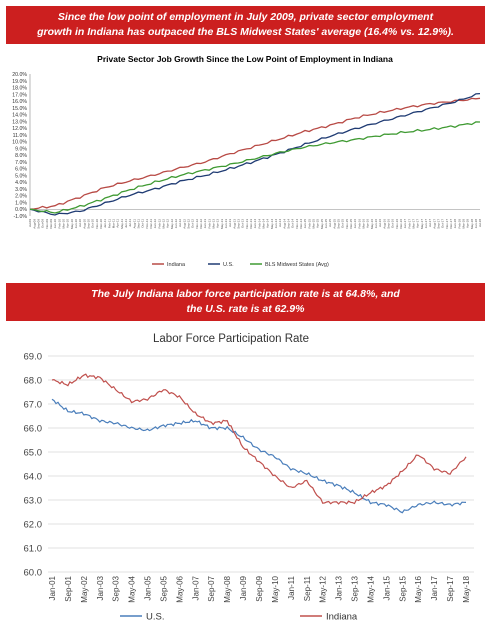  What do you see at coordinates (222, 224) in the screenshot?
I see `x-tick-label: May-13` at bounding box center [222, 224].